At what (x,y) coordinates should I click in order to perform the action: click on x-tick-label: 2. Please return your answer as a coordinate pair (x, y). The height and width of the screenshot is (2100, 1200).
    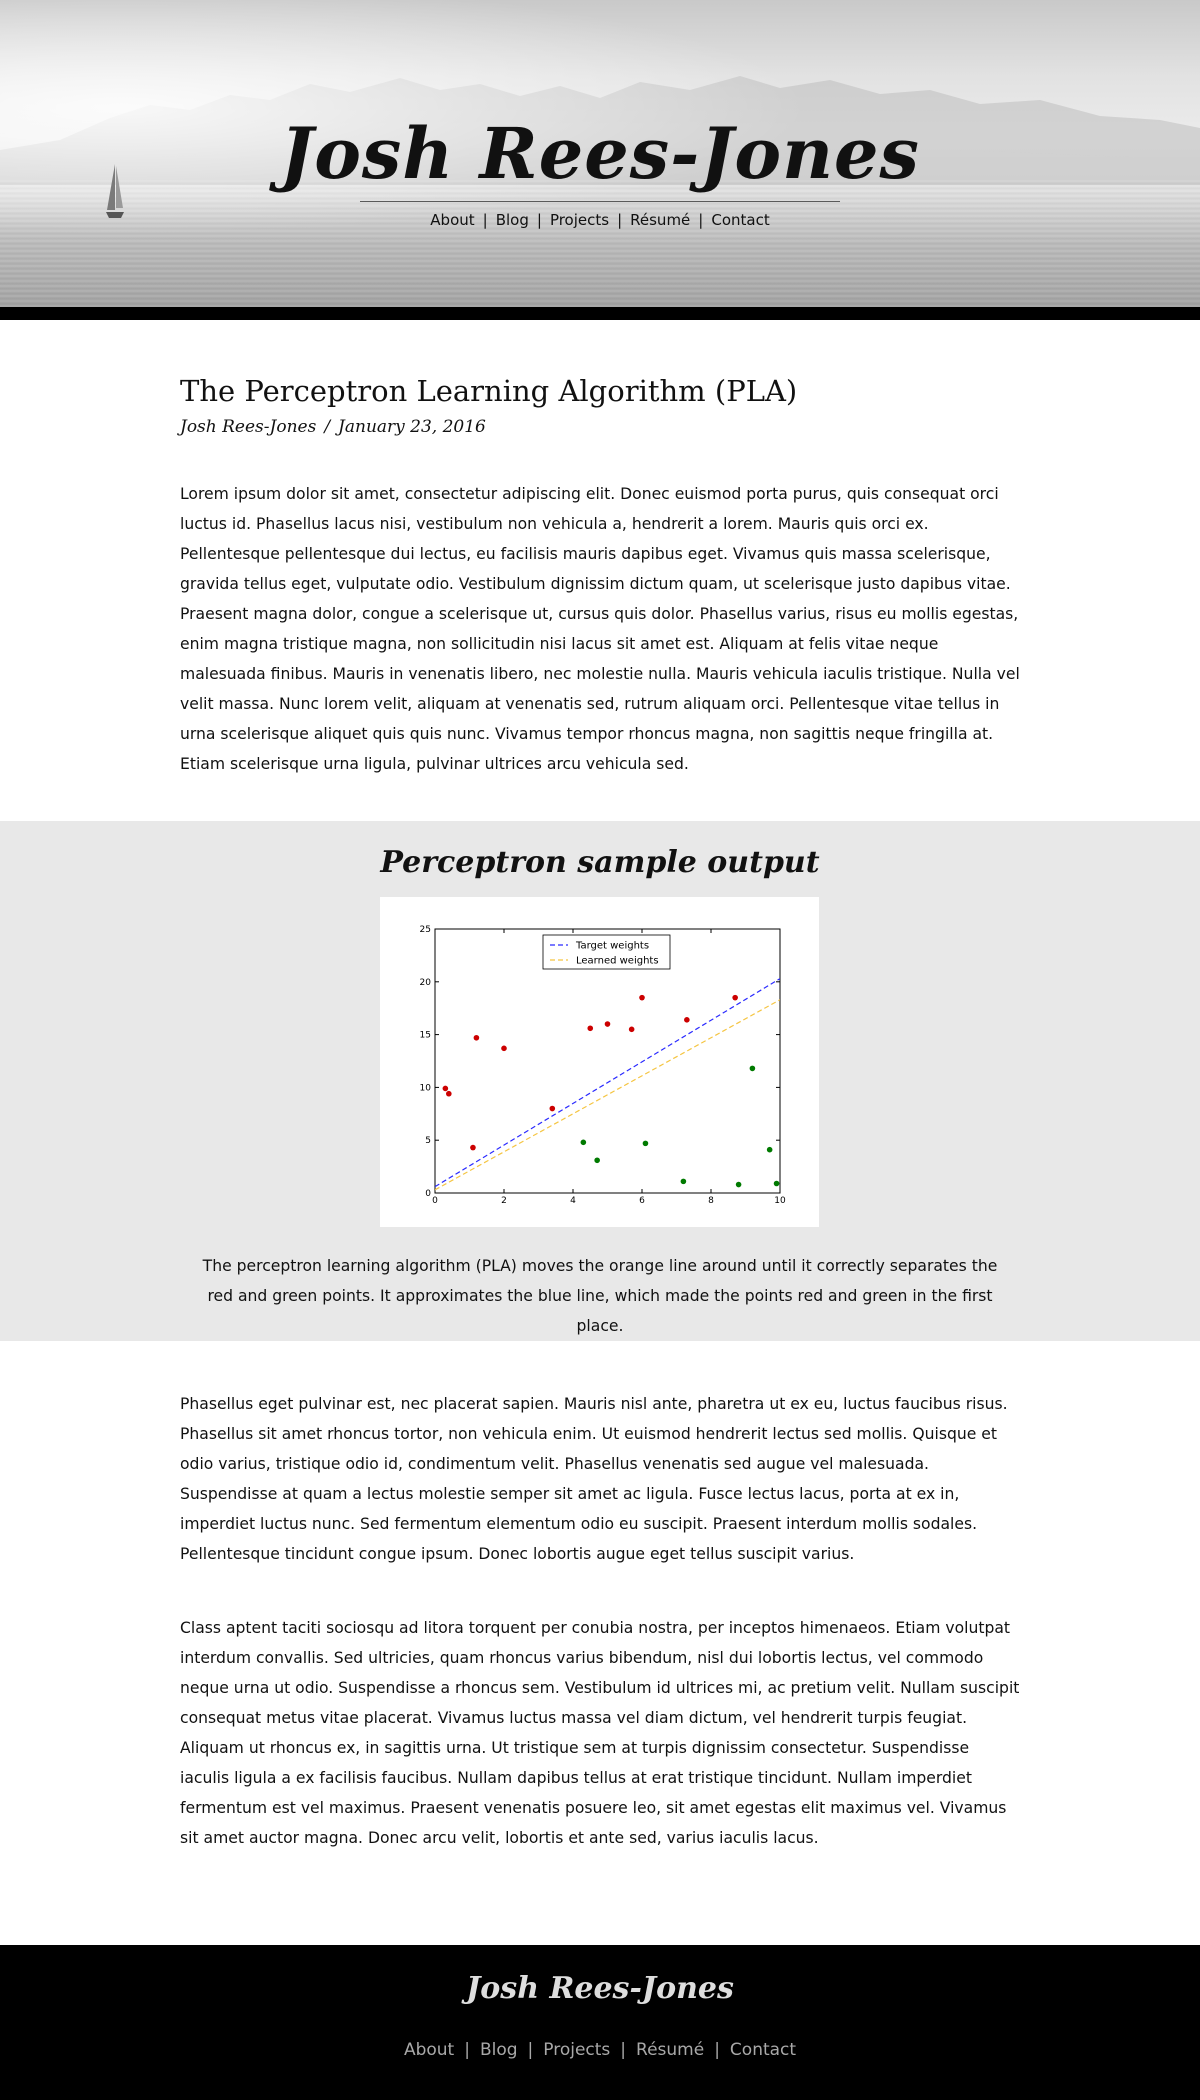
    Looking at the image, I should click on (504, 1201).